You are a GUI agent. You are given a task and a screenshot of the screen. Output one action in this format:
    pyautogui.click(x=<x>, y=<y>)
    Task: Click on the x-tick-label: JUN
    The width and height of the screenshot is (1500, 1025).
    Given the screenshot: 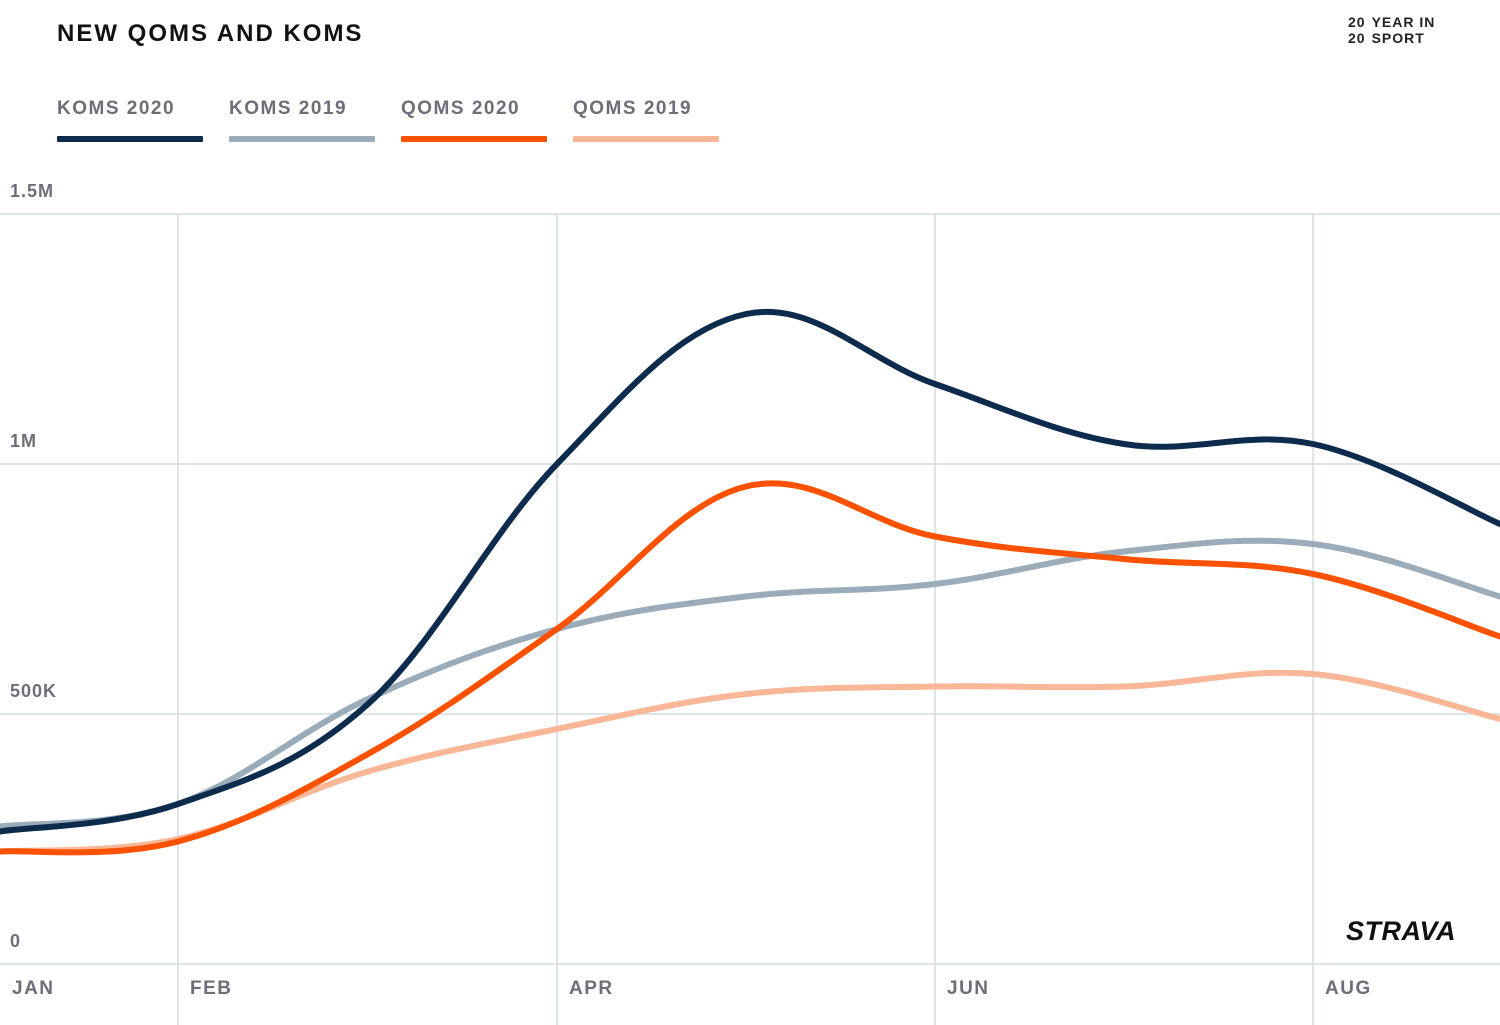 What is the action you would take?
    pyautogui.click(x=968, y=988)
    